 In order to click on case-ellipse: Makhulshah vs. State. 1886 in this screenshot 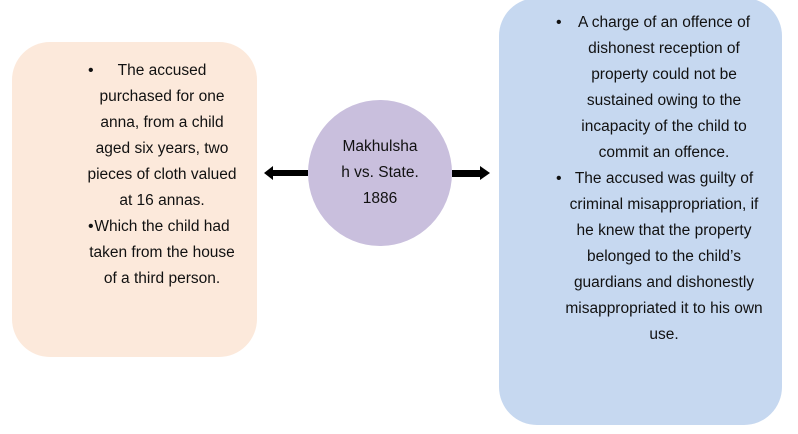, I will do `click(380, 173)`.